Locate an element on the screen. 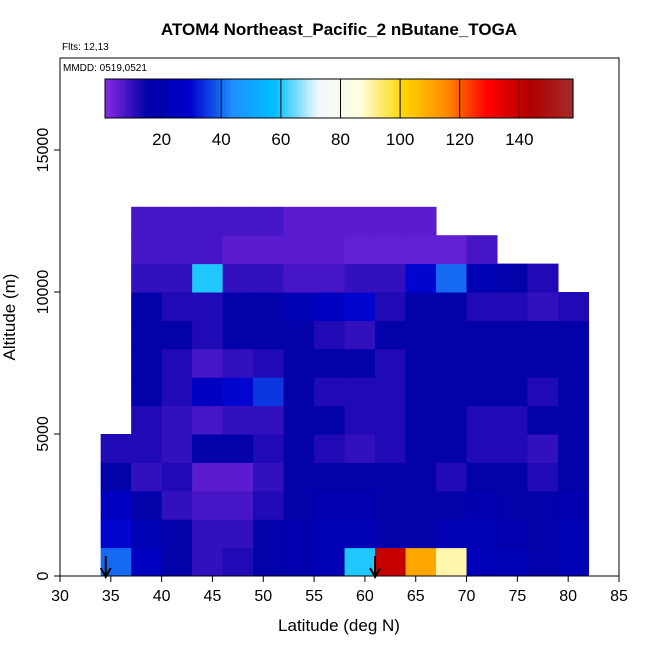 This screenshot has height=655, width=650. x-axis-label: Latitude (deg N) is located at coordinates (339, 625).